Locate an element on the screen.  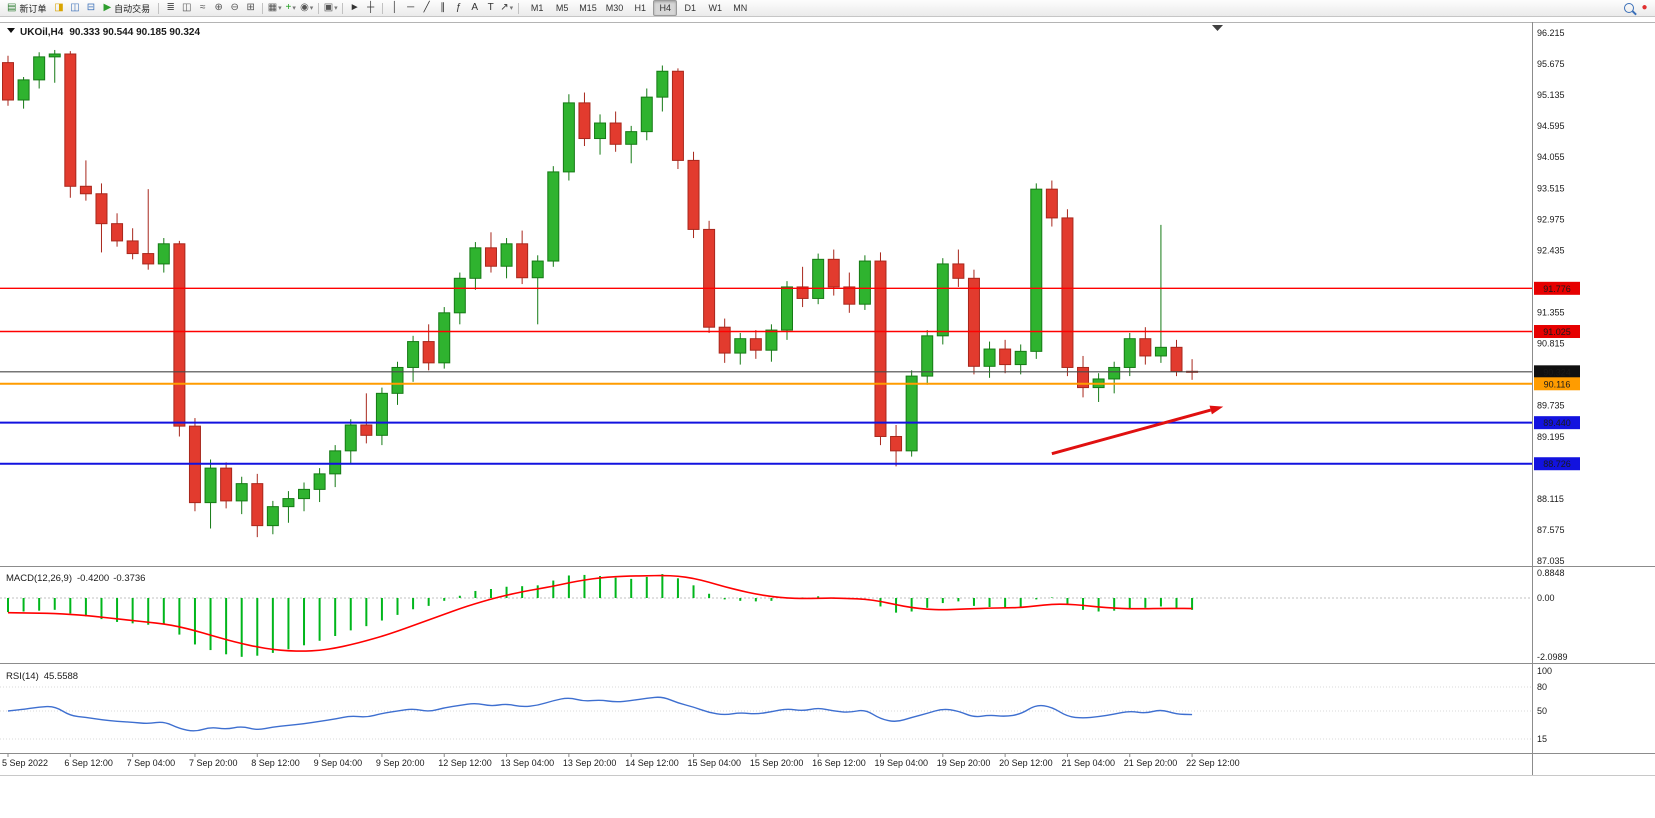
periods-icon: ◉ ▾ is located at coordinates (307, 7).